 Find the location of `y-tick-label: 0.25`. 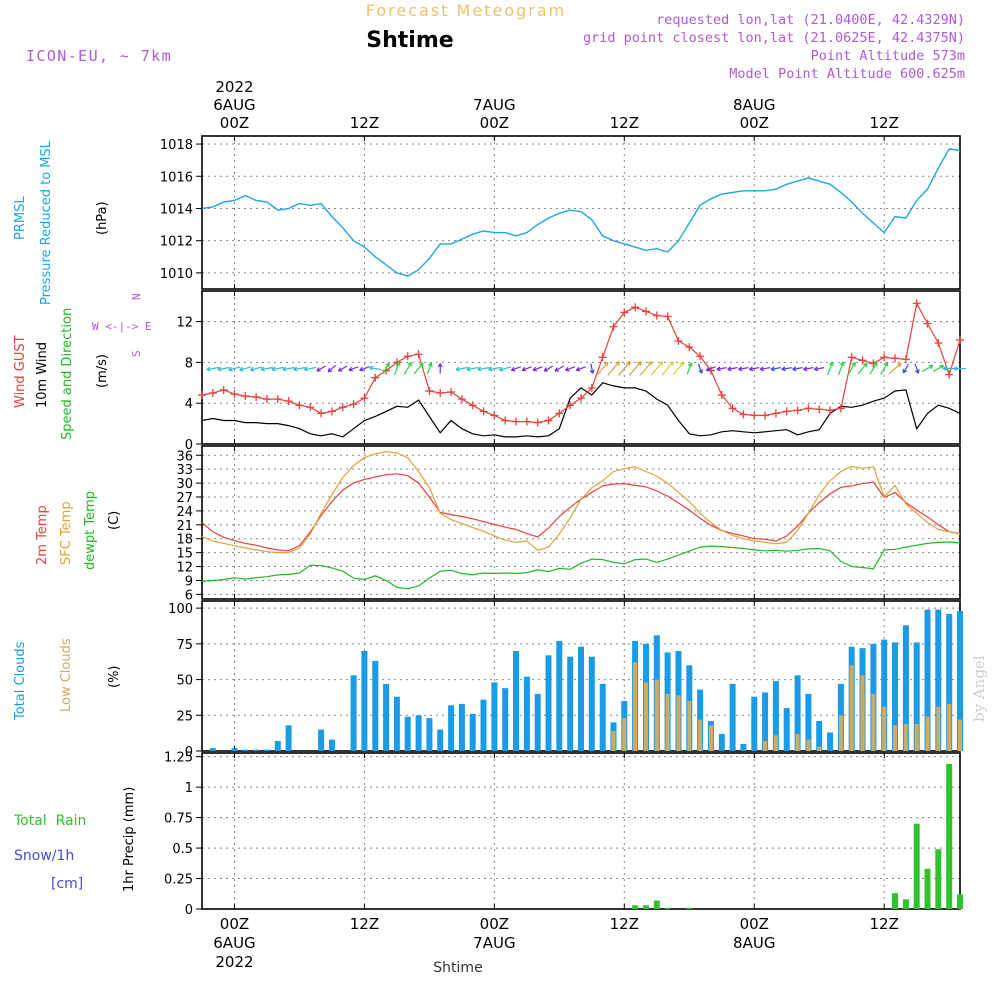

y-tick-label: 0.25 is located at coordinates (178, 880).